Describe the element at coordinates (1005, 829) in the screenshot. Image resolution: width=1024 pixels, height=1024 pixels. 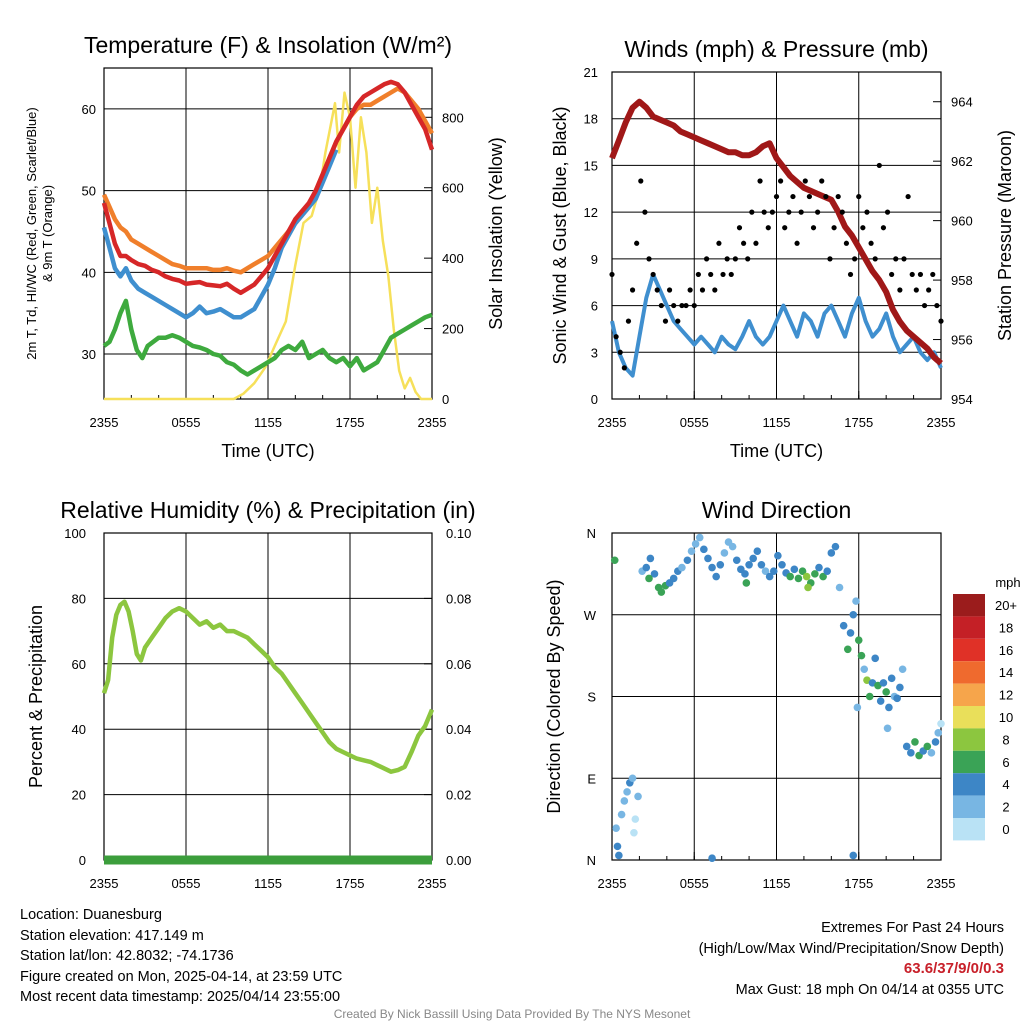
I see `colorbar-label: 0` at that location.